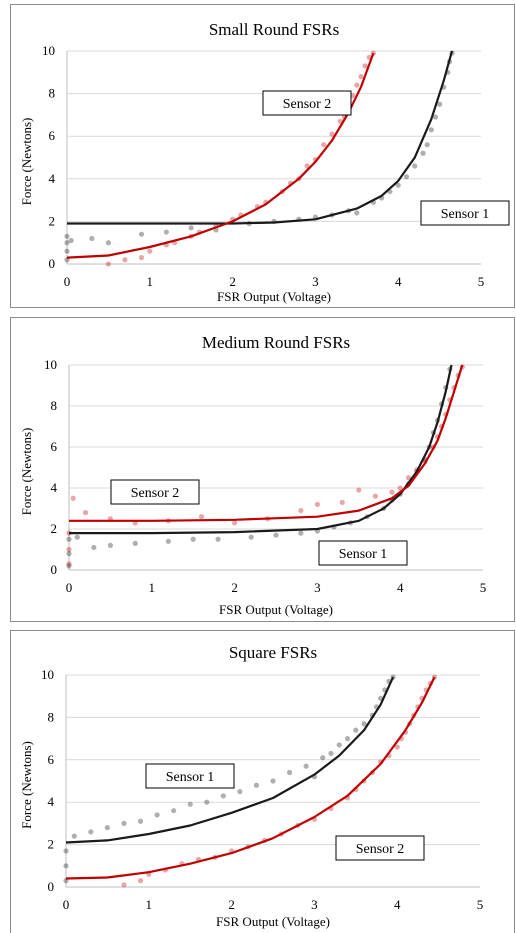 Image resolution: width=516 pixels, height=933 pixels. I want to click on chart-title: Medium Round FSRs, so click(276, 342).